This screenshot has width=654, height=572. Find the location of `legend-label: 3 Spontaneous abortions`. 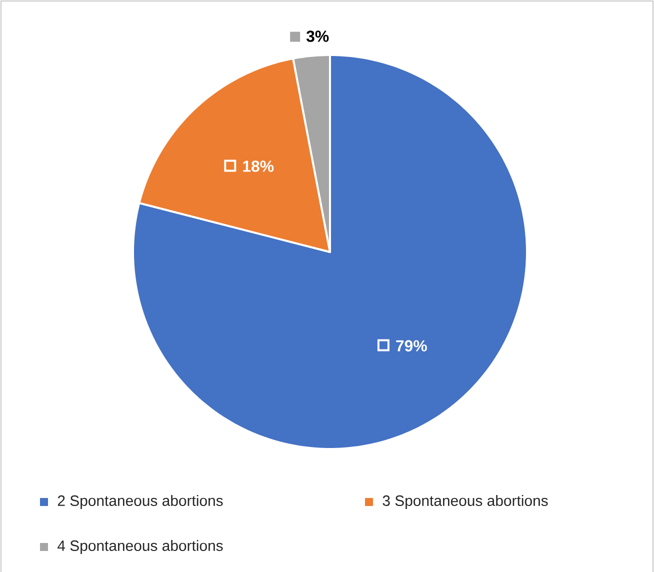

legend-label: 3 Spontaneous abortions is located at coordinates (465, 502).